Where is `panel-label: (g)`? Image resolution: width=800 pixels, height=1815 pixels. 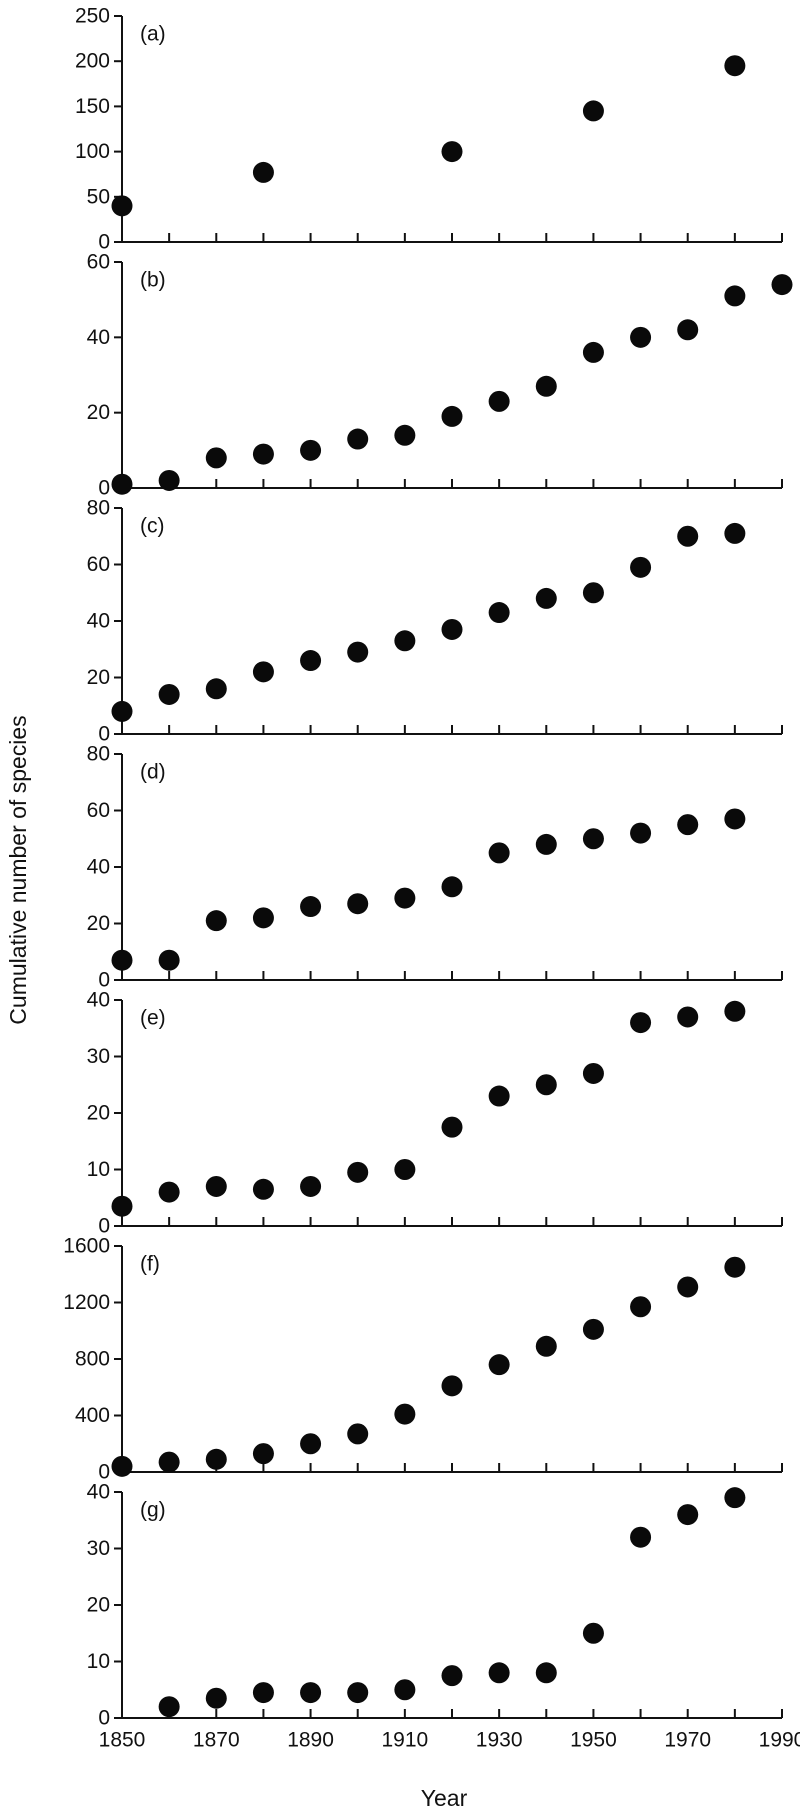
panel-label: (g) is located at coordinates (153, 1509).